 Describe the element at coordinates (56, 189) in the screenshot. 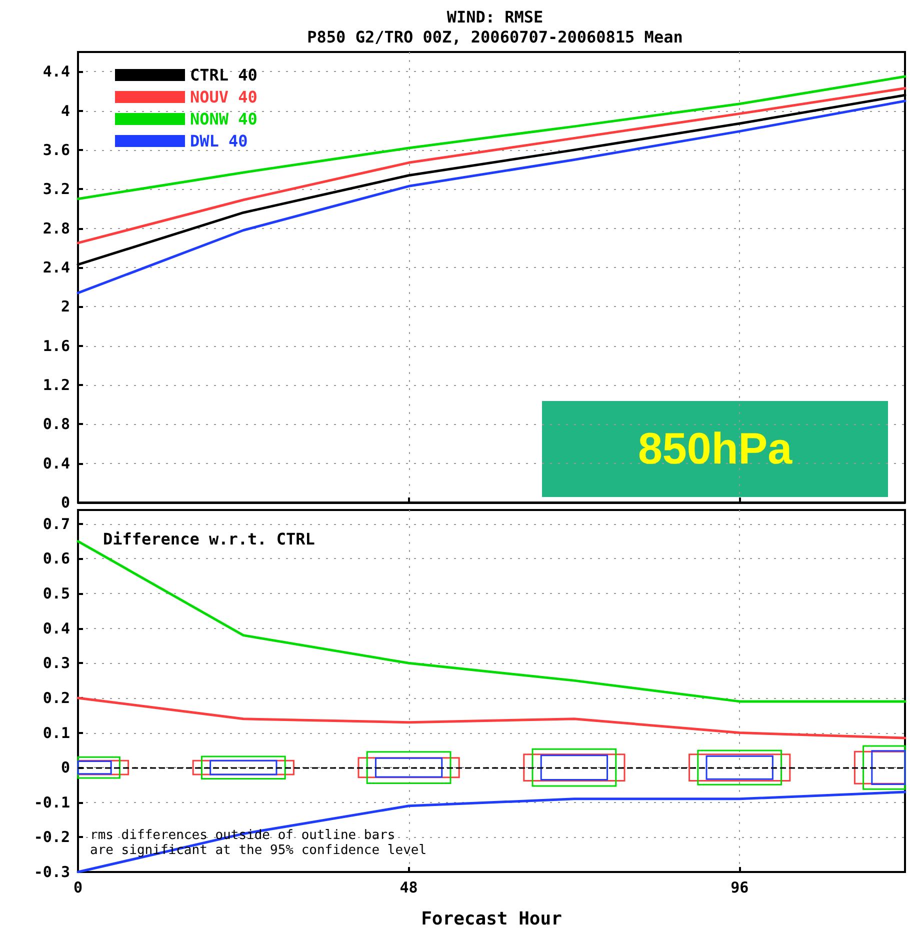

I see `y-tick-label: 3.2` at that location.